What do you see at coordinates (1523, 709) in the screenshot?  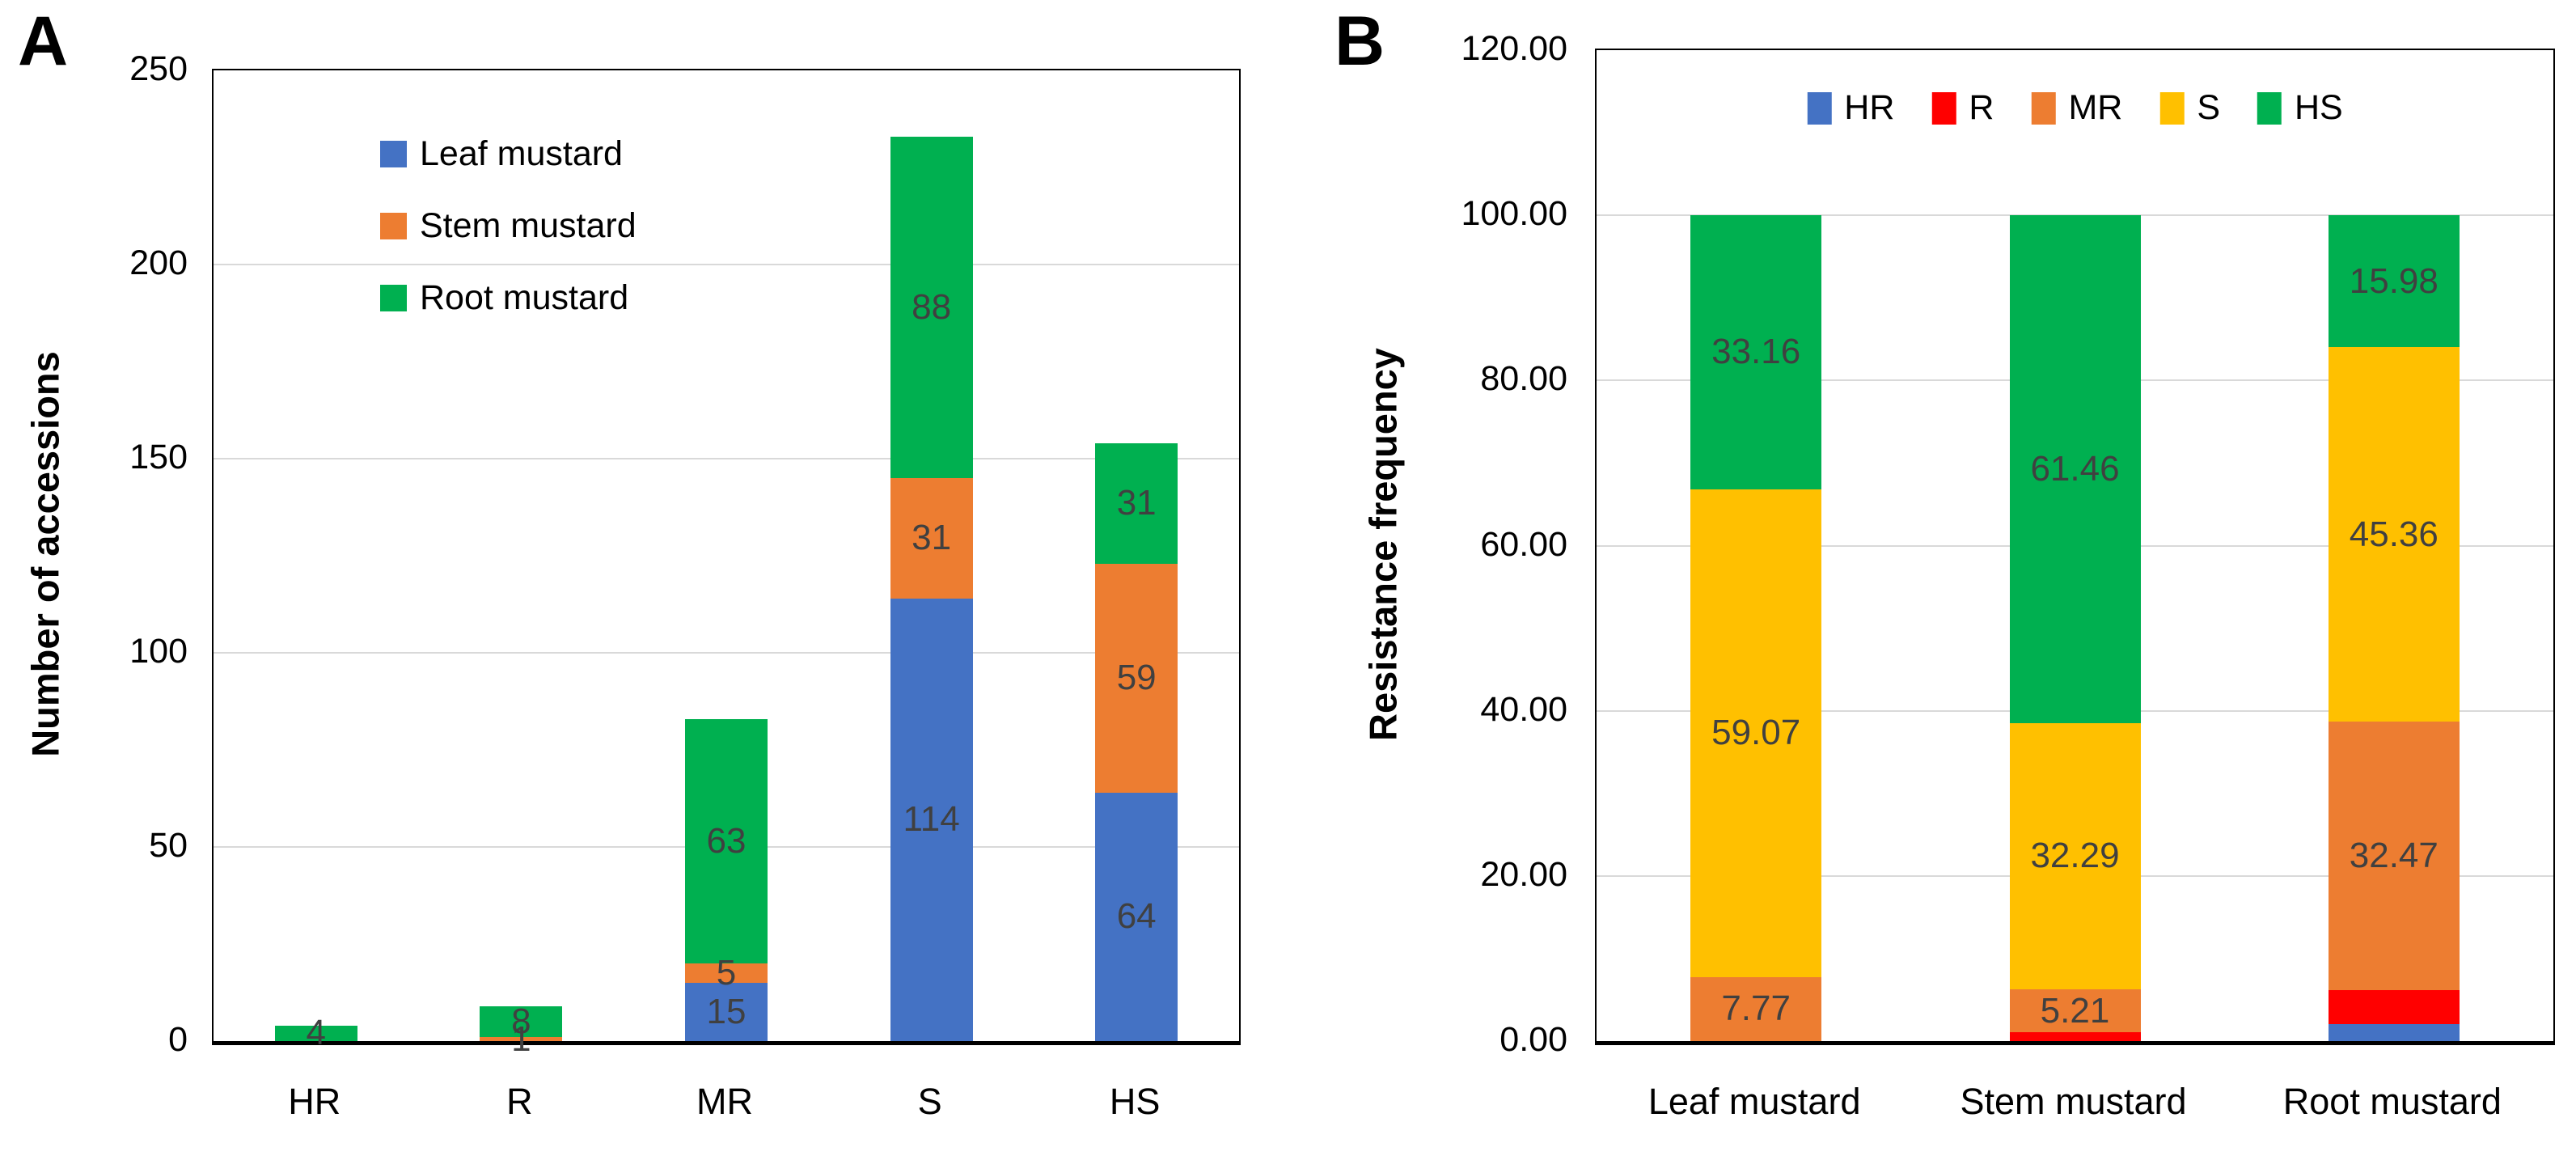 I see `y-tick-label: 40.00` at bounding box center [1523, 709].